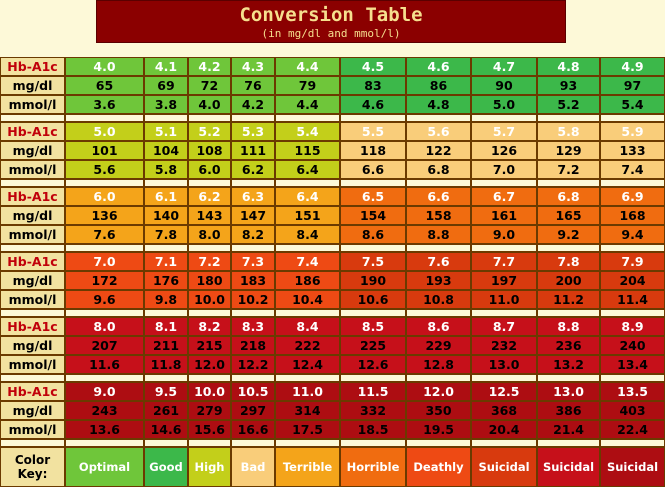  I want to click on mgdl-cell: 215, so click(209, 345).